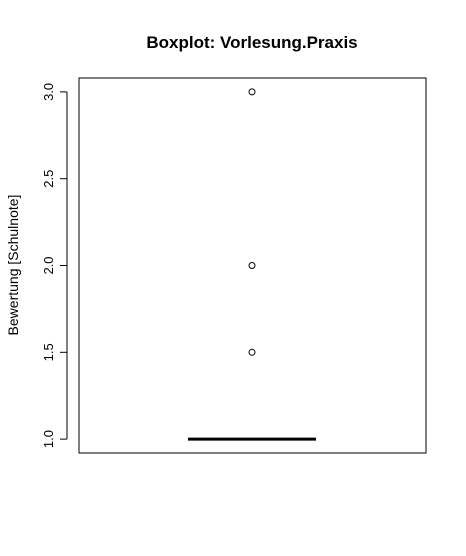  Describe the element at coordinates (48, 92) in the screenshot. I see `y-tick-label: 3.0` at that location.